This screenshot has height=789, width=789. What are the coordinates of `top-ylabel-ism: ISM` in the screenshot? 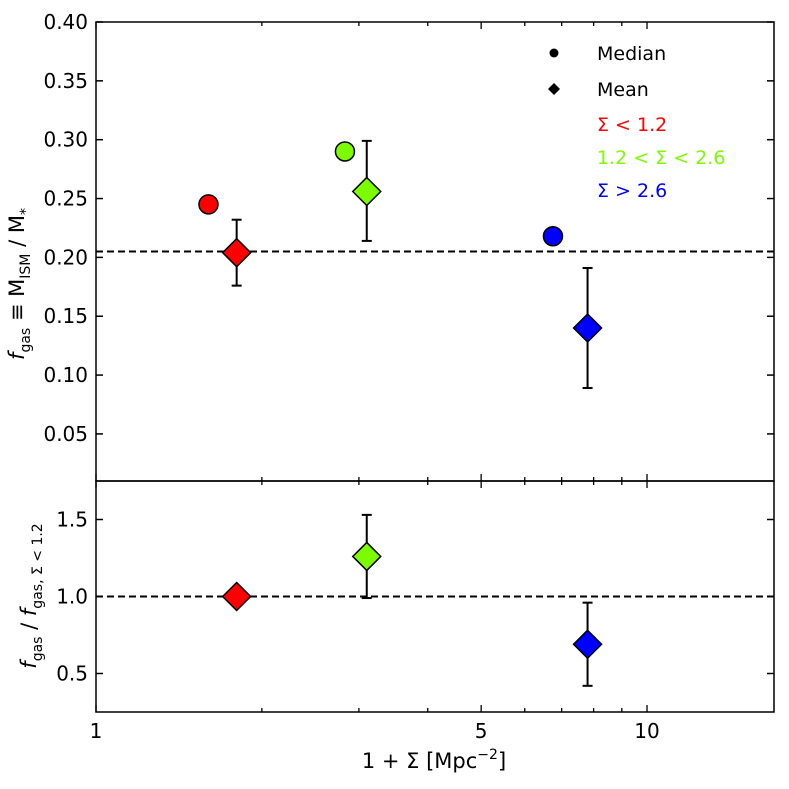 It's located at (26, 266).